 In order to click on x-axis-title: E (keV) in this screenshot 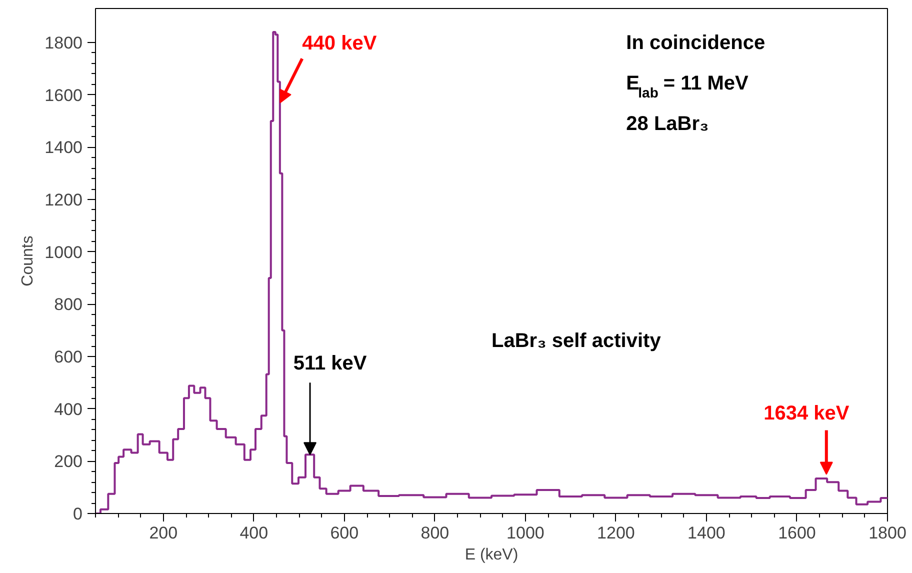, I will do `click(491, 555)`.